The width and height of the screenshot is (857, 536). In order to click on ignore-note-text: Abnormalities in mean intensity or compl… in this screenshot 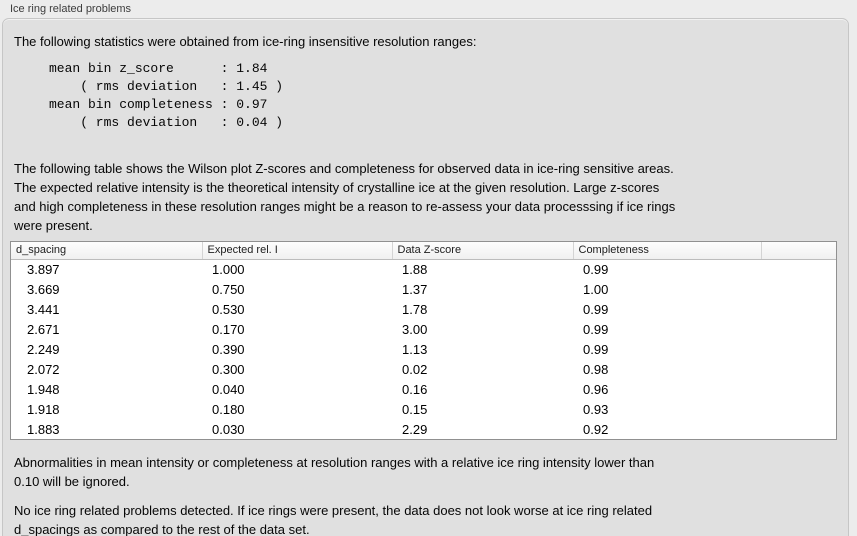, I will do `click(334, 472)`.